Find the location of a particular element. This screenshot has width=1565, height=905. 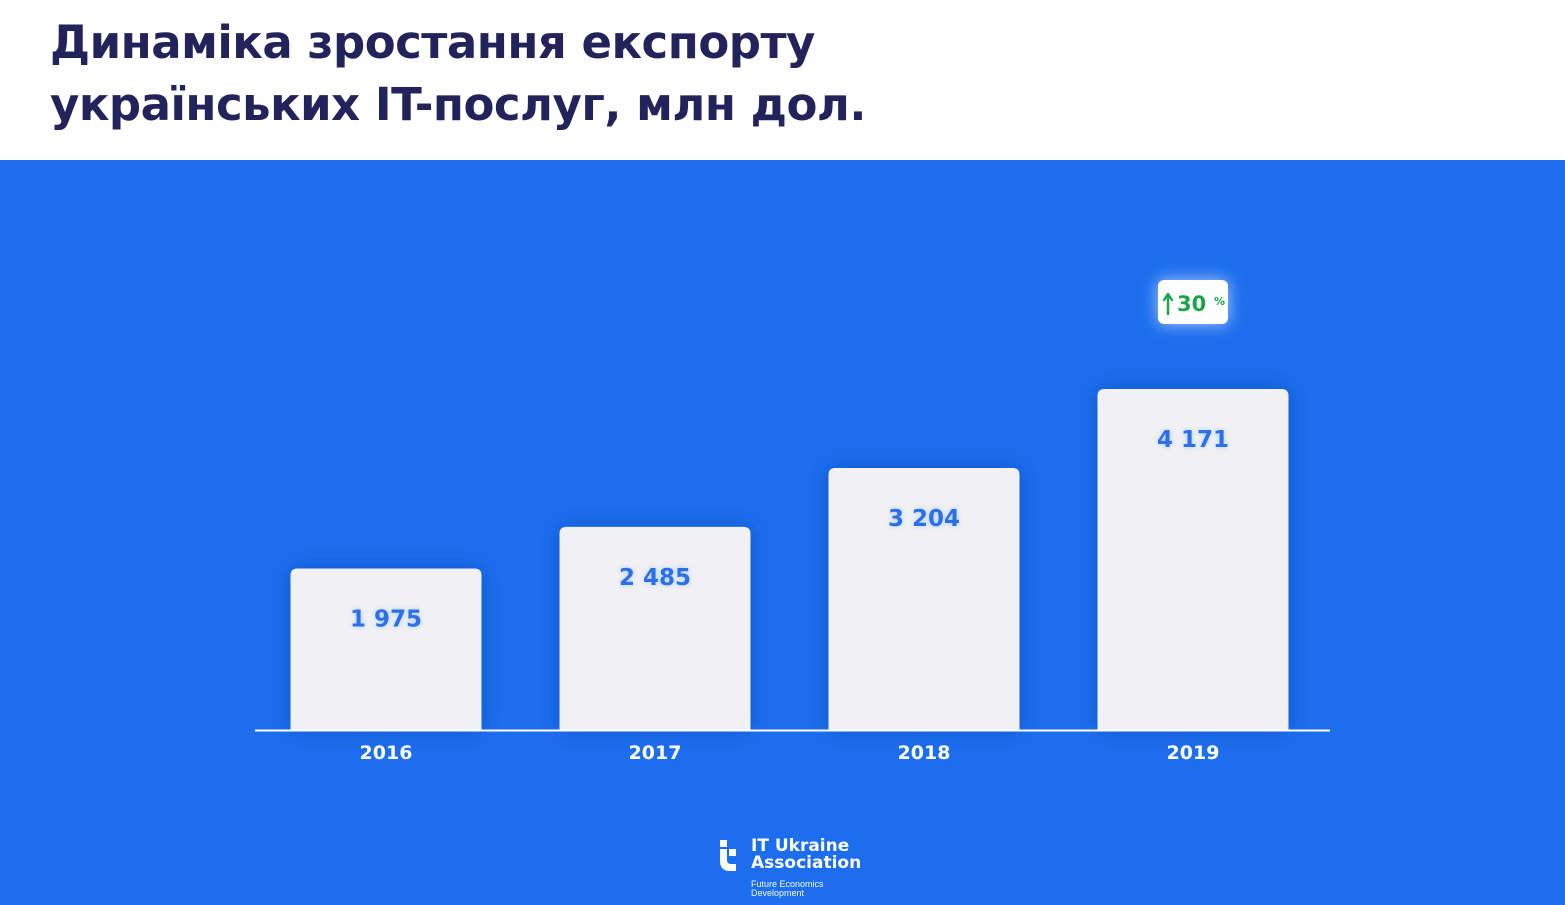

growth-badge: 30% is located at coordinates (1193, 302).